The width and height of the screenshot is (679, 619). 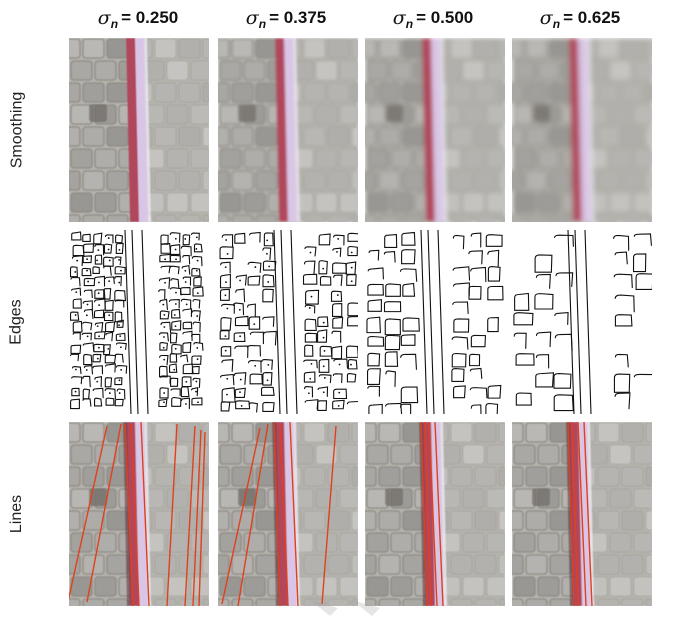 What do you see at coordinates (16, 322) in the screenshot?
I see `row-label-edges: Edges` at bounding box center [16, 322].